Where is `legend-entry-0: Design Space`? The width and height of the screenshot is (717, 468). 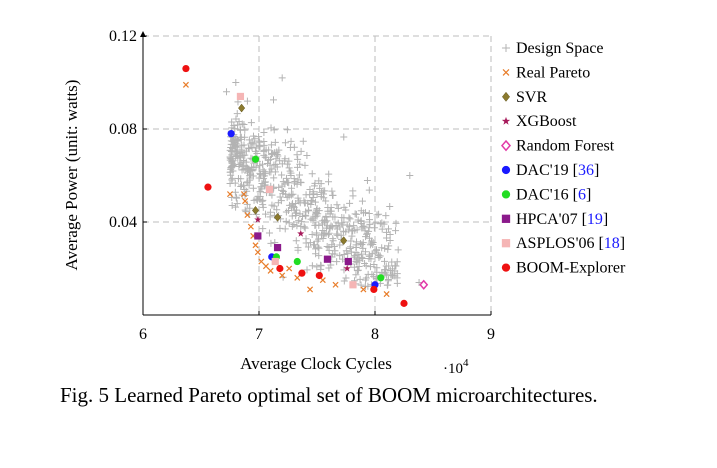 legend-entry-0: Design Space is located at coordinates (552, 48).